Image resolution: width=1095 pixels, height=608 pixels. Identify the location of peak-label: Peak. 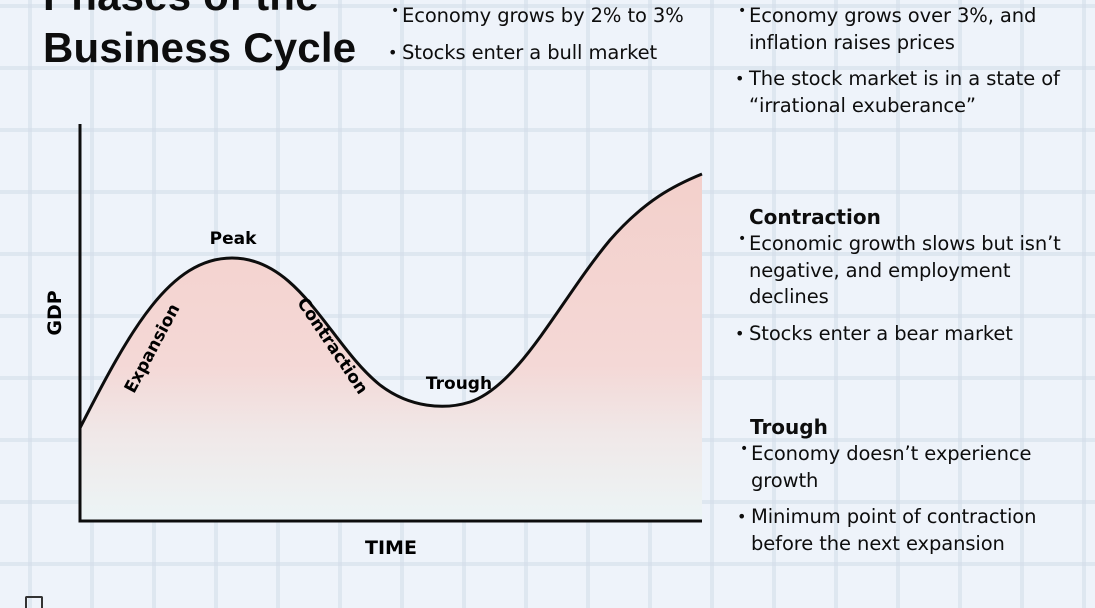
(233, 239).